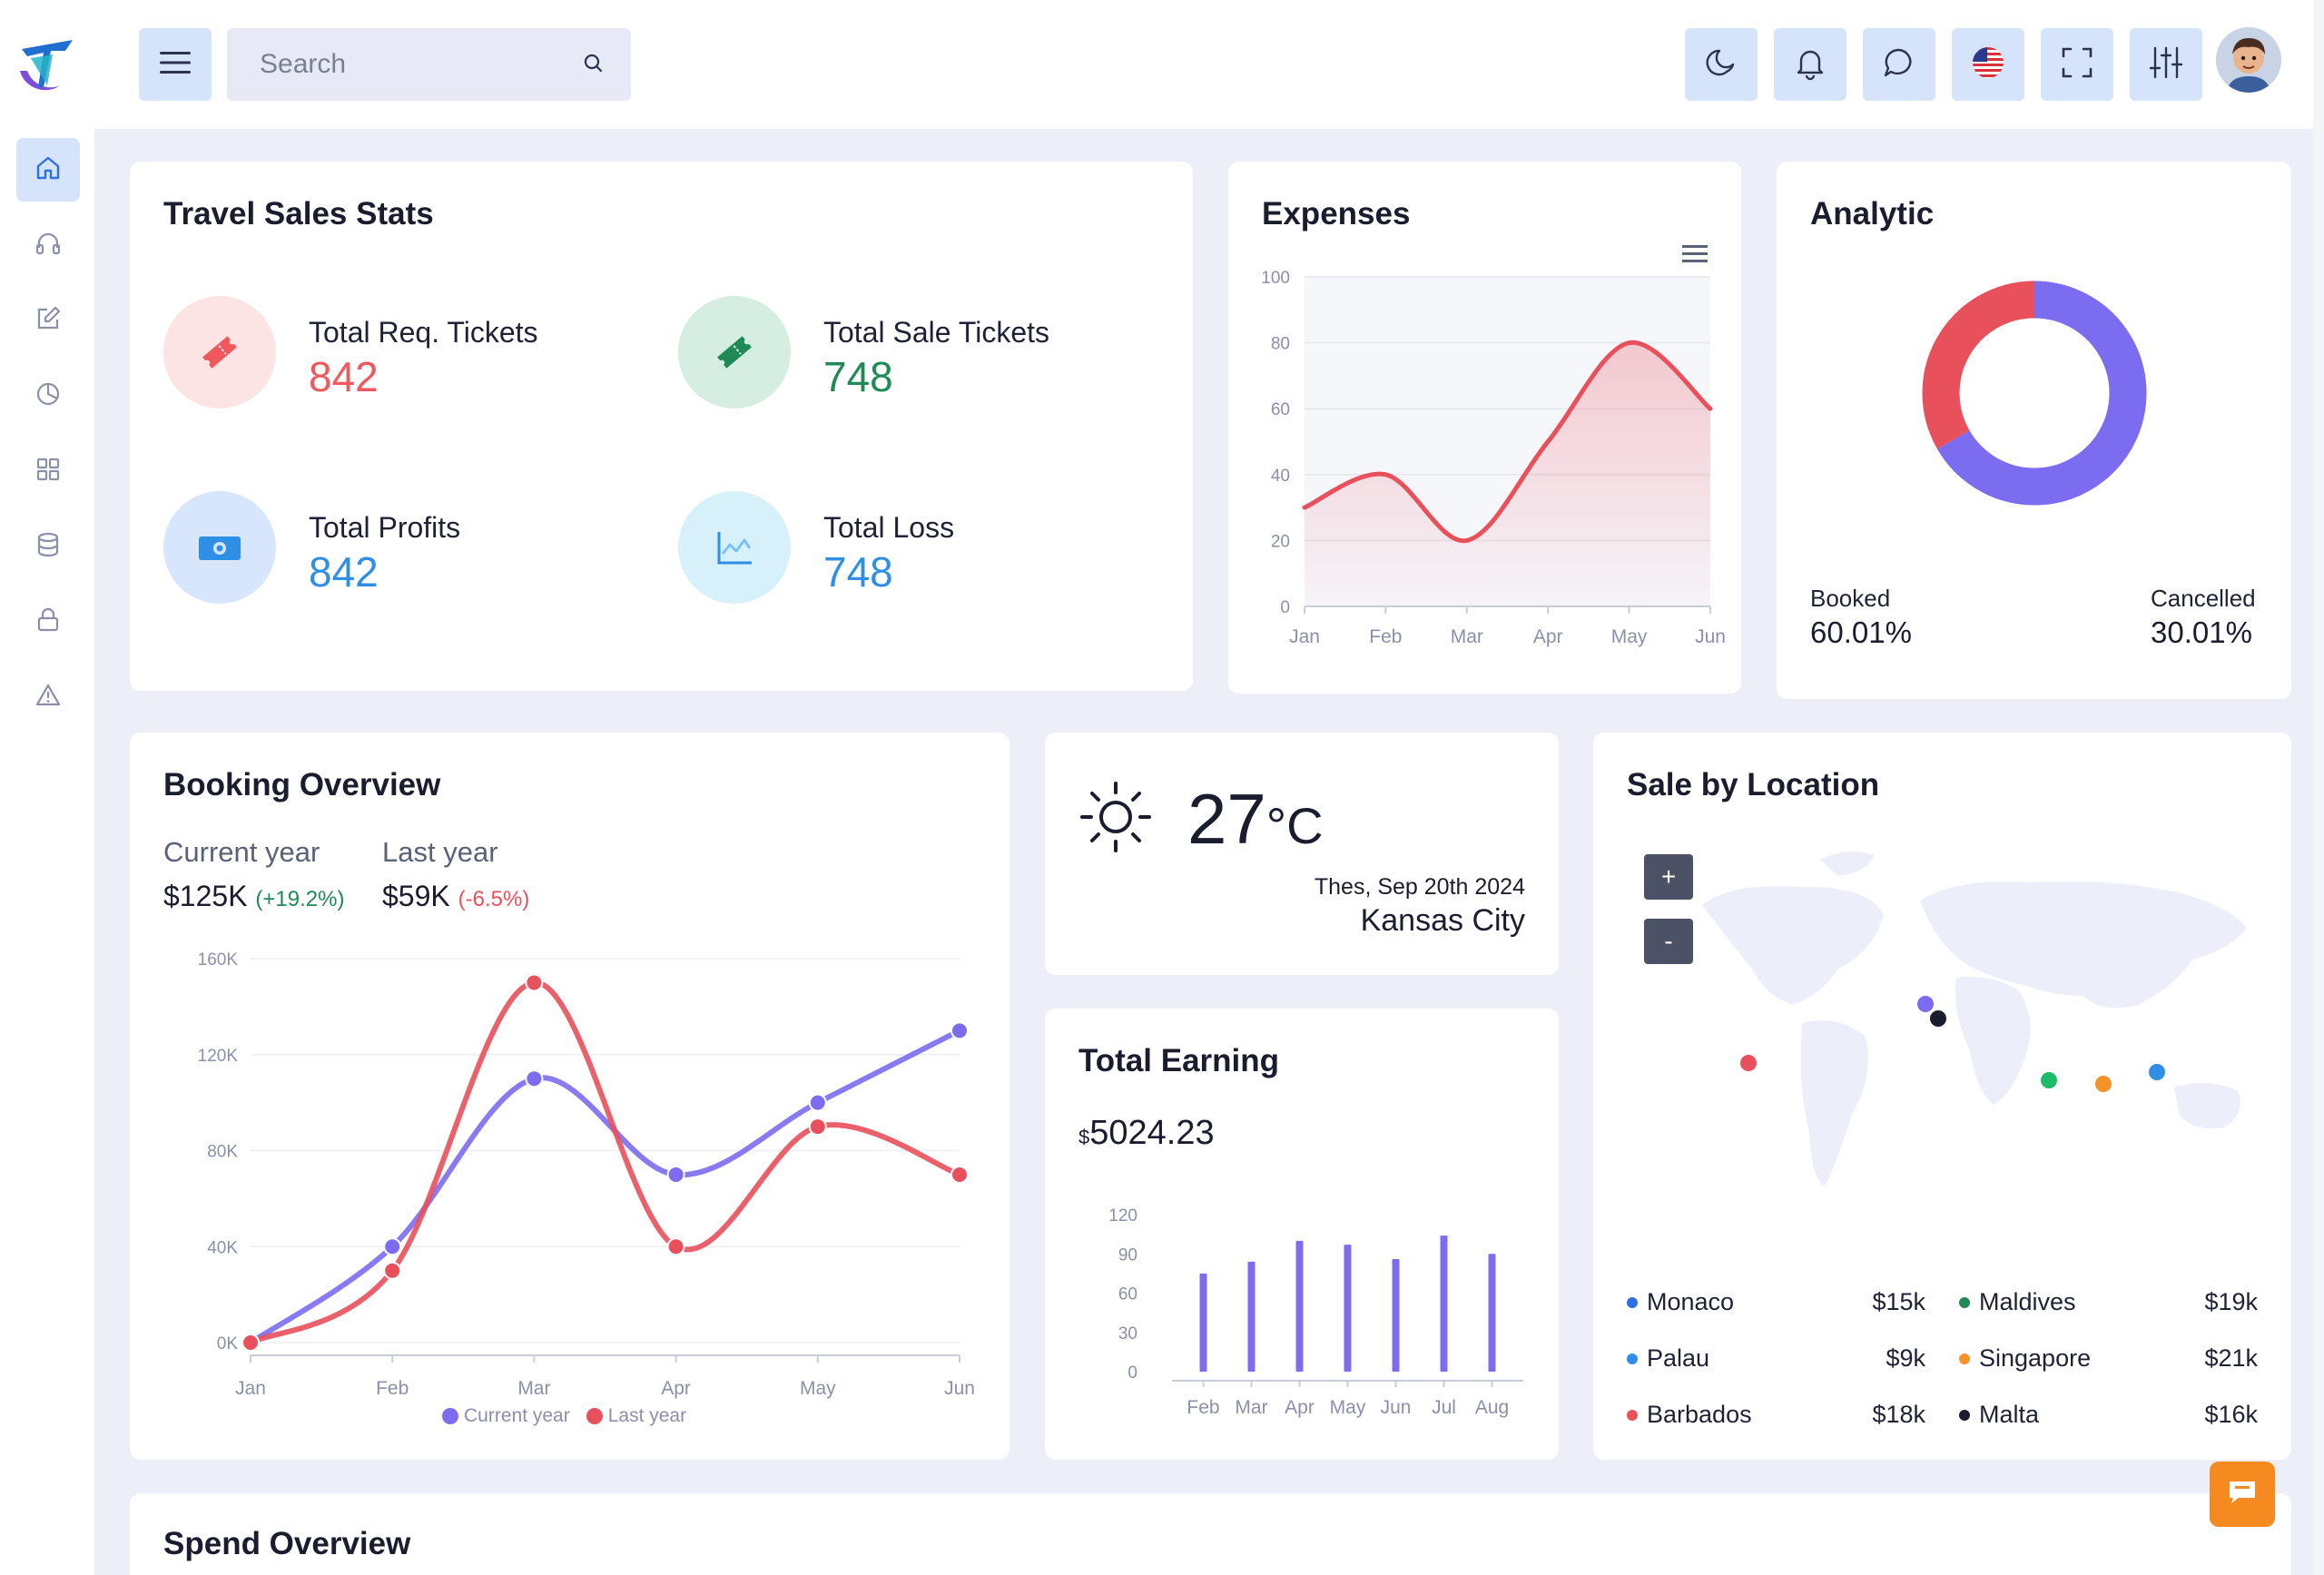 The height and width of the screenshot is (1575, 2324). What do you see at coordinates (1203, 1407) in the screenshot?
I see `x-tick-label: Feb` at bounding box center [1203, 1407].